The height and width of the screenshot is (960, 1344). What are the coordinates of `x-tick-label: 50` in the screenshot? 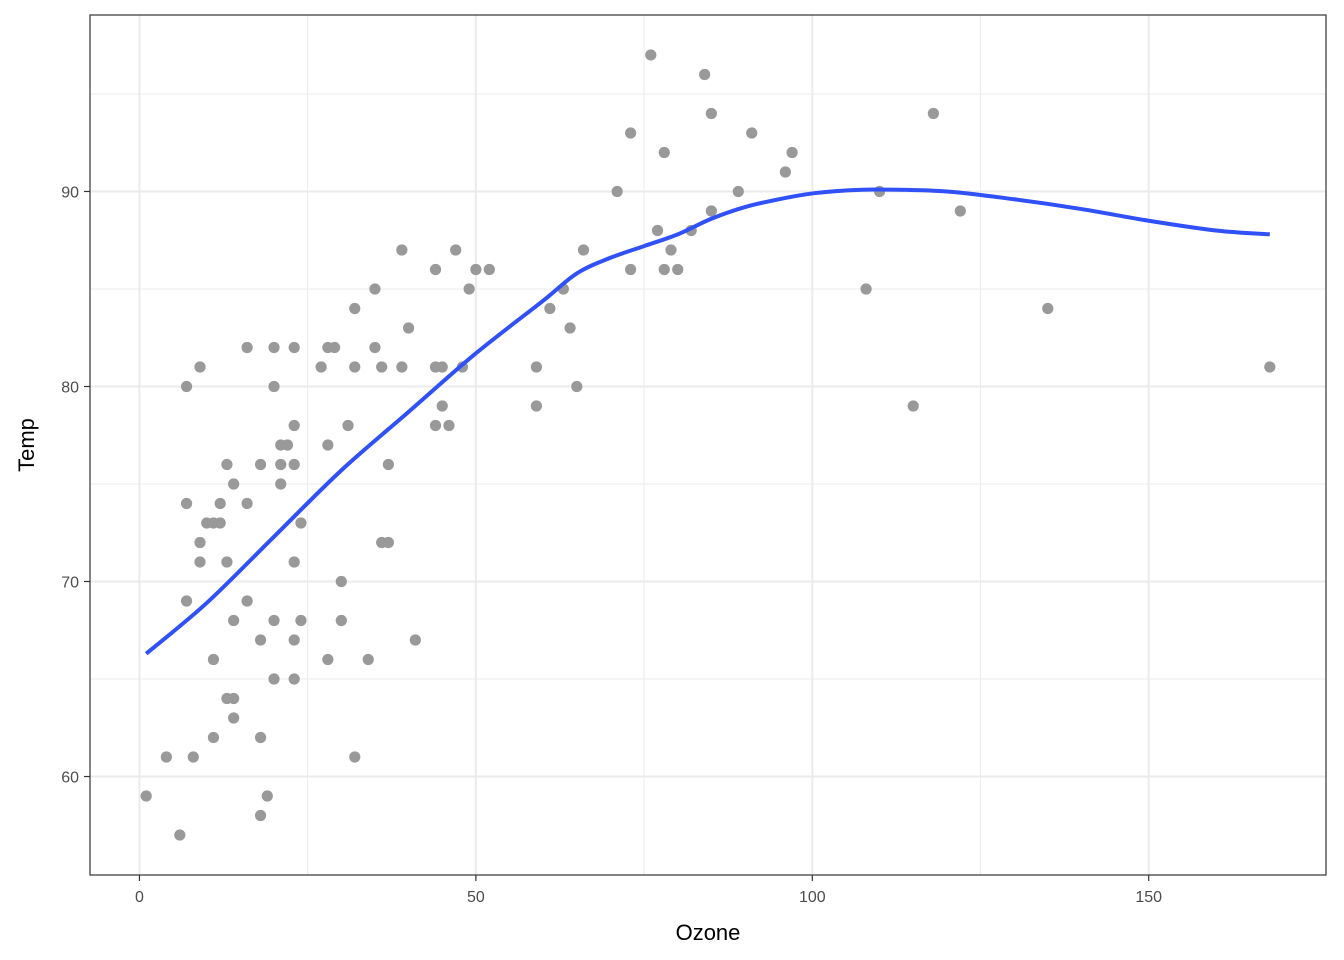 It's located at (476, 897).